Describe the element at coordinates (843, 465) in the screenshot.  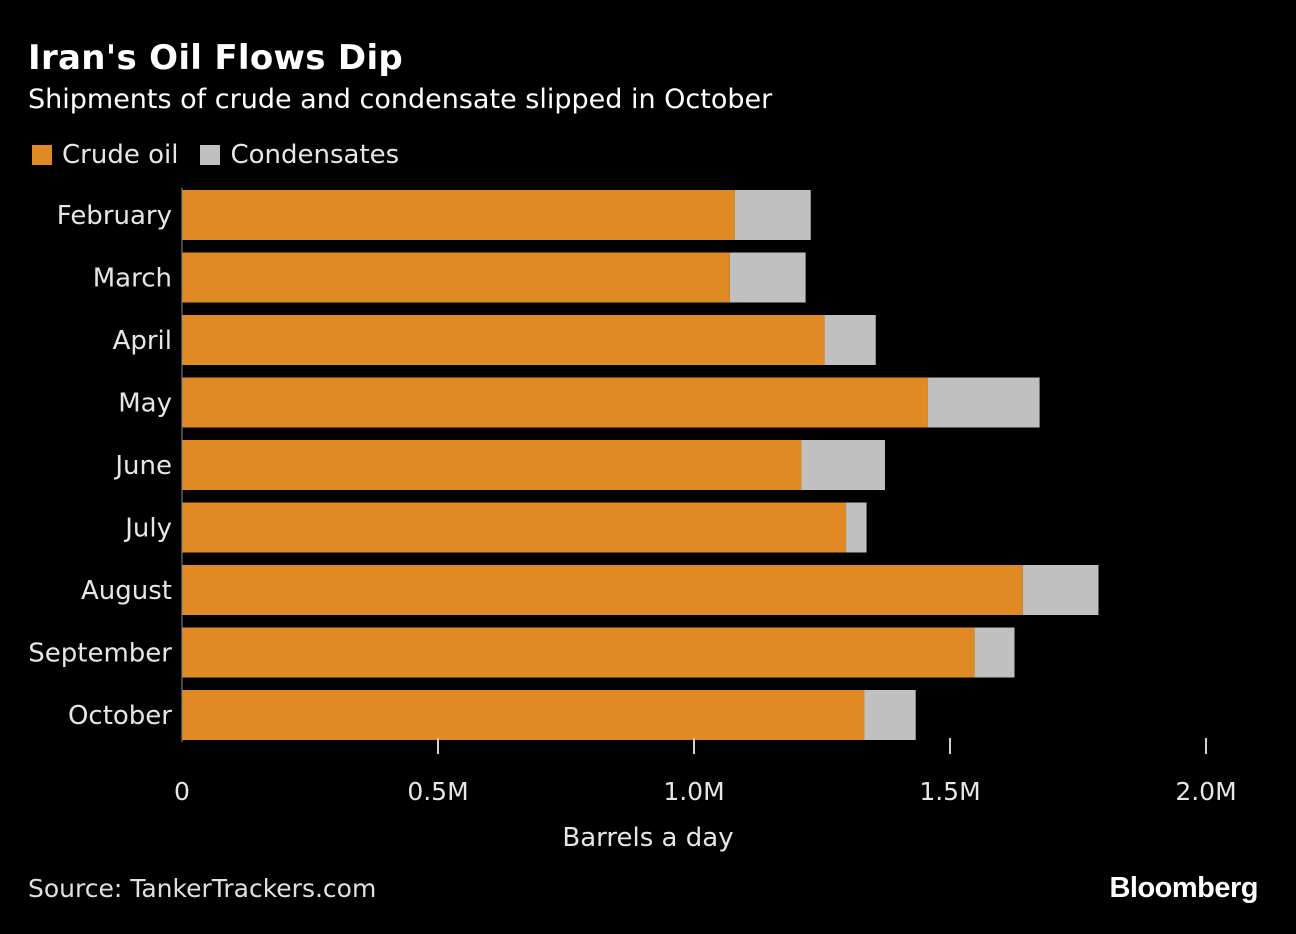
I see `bar-condensates-june` at that location.